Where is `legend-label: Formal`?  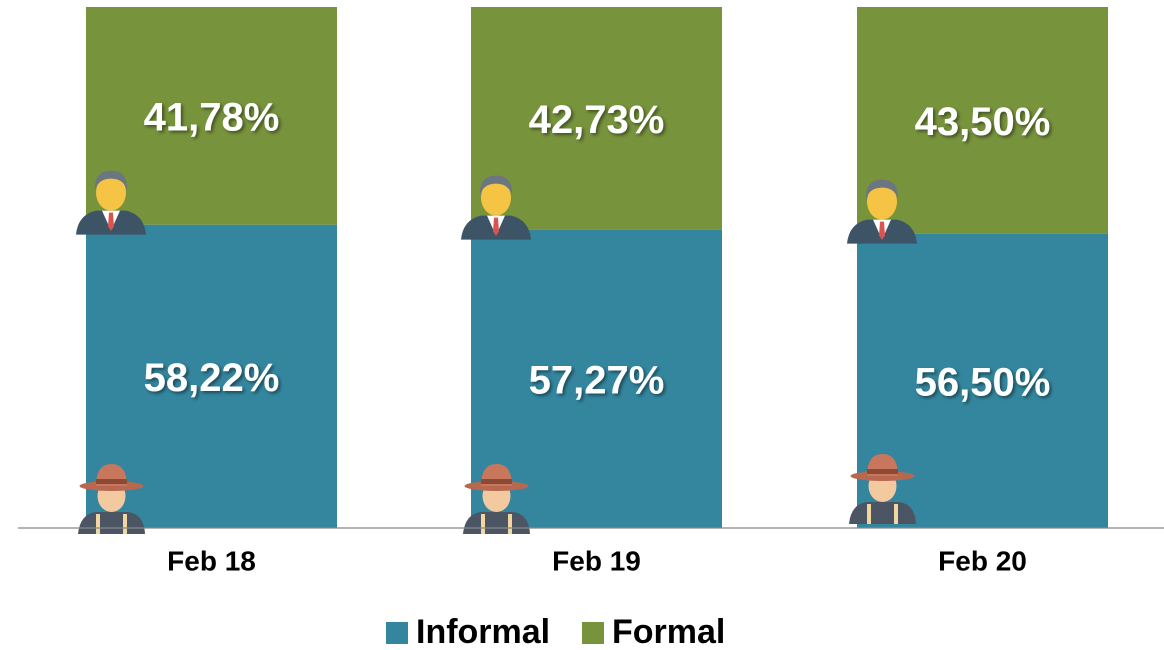
legend-label: Formal is located at coordinates (668, 631).